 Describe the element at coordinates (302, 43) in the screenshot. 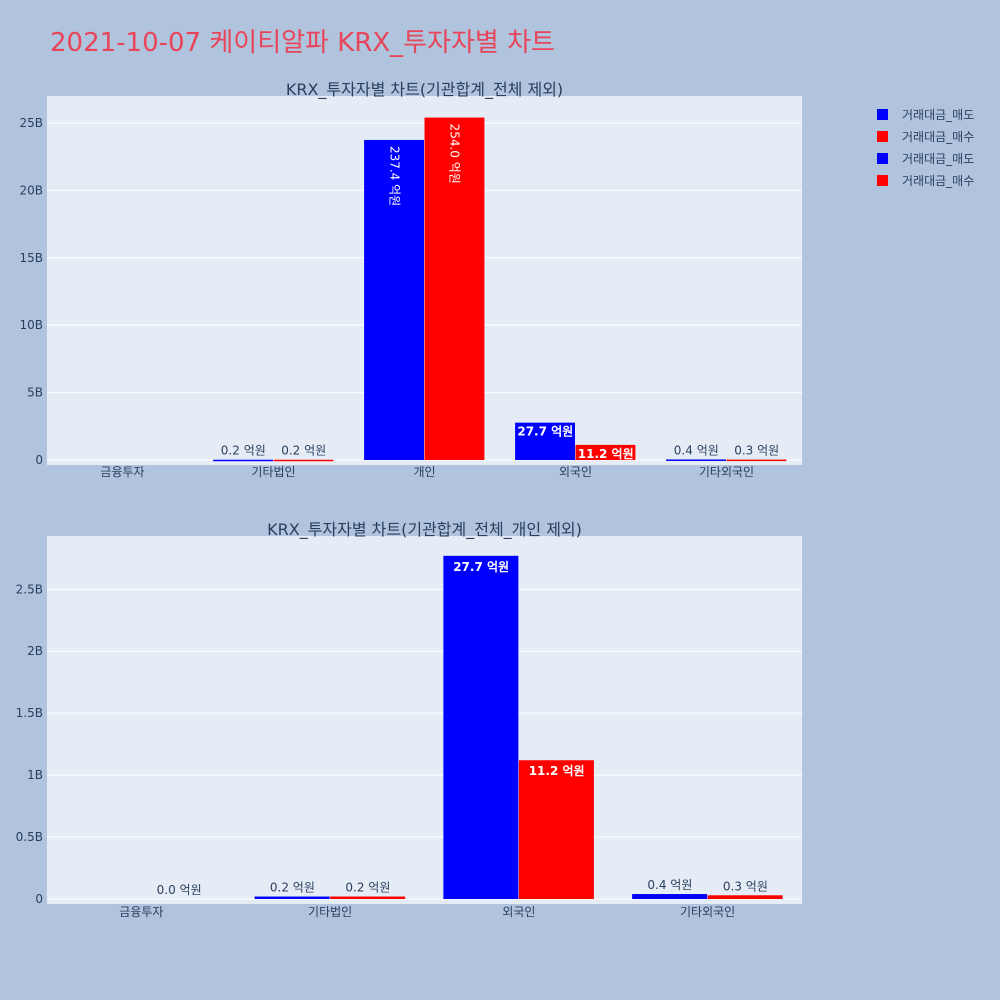

I see `page-title: 2021-10-07 케이티알파 KRX_투자자별 차트` at that location.